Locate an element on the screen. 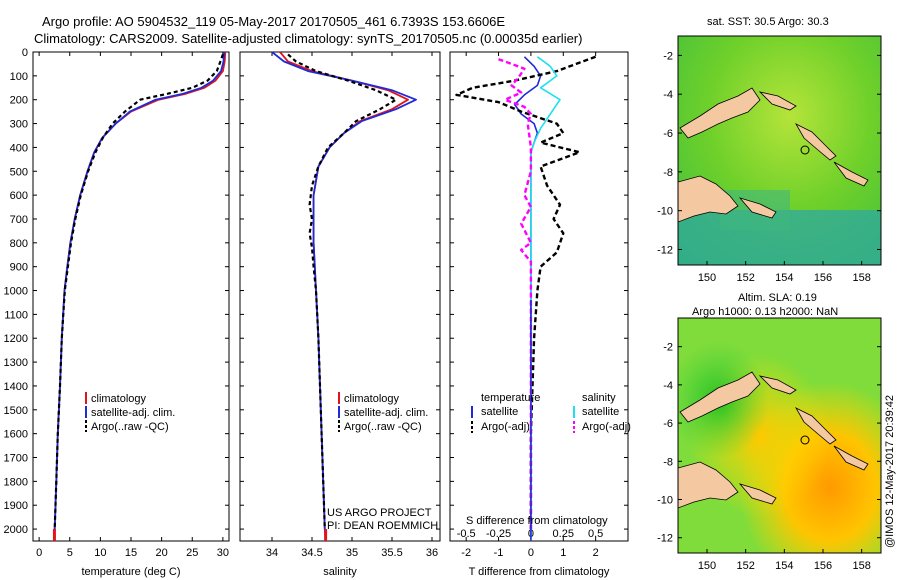 This screenshot has height=580, width=900. map-y-tick-label: -8 is located at coordinates (668, 462).